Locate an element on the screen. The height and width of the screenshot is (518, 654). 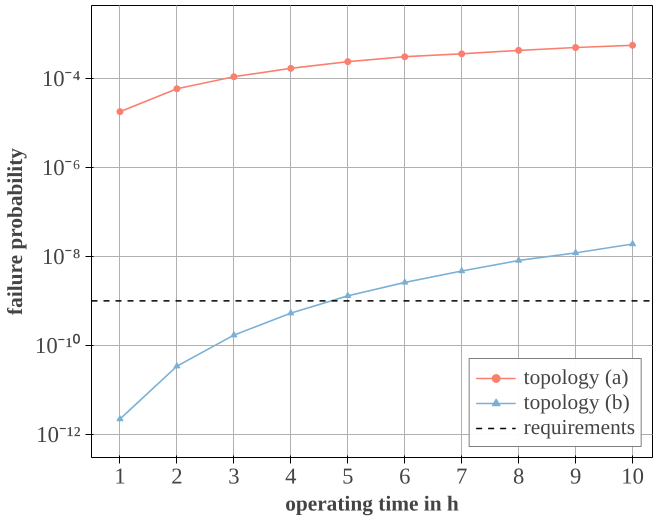
y-tick-label: 10⁻¹⁰ is located at coordinates (58, 345).